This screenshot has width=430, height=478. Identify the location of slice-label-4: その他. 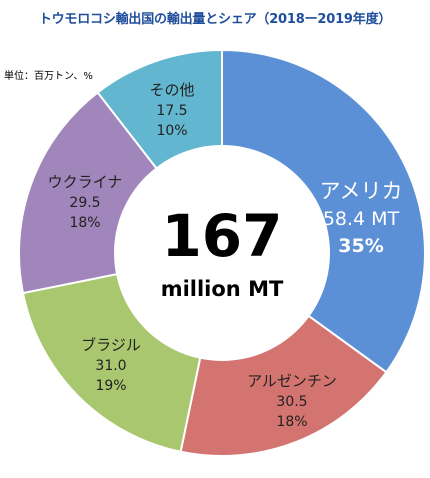
(171, 90).